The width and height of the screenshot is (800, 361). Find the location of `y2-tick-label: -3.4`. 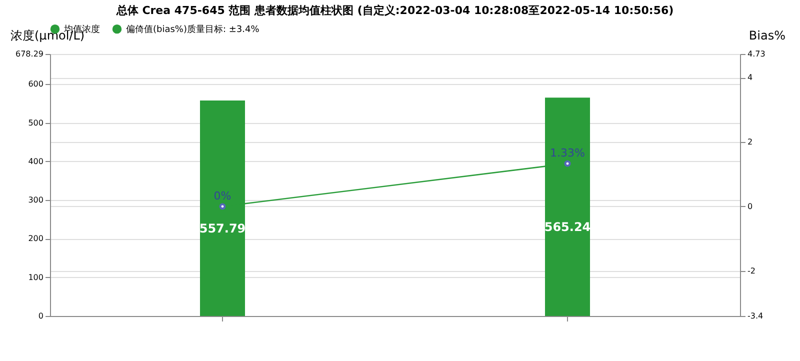

y2-tick-label: -3.4 is located at coordinates (756, 316).